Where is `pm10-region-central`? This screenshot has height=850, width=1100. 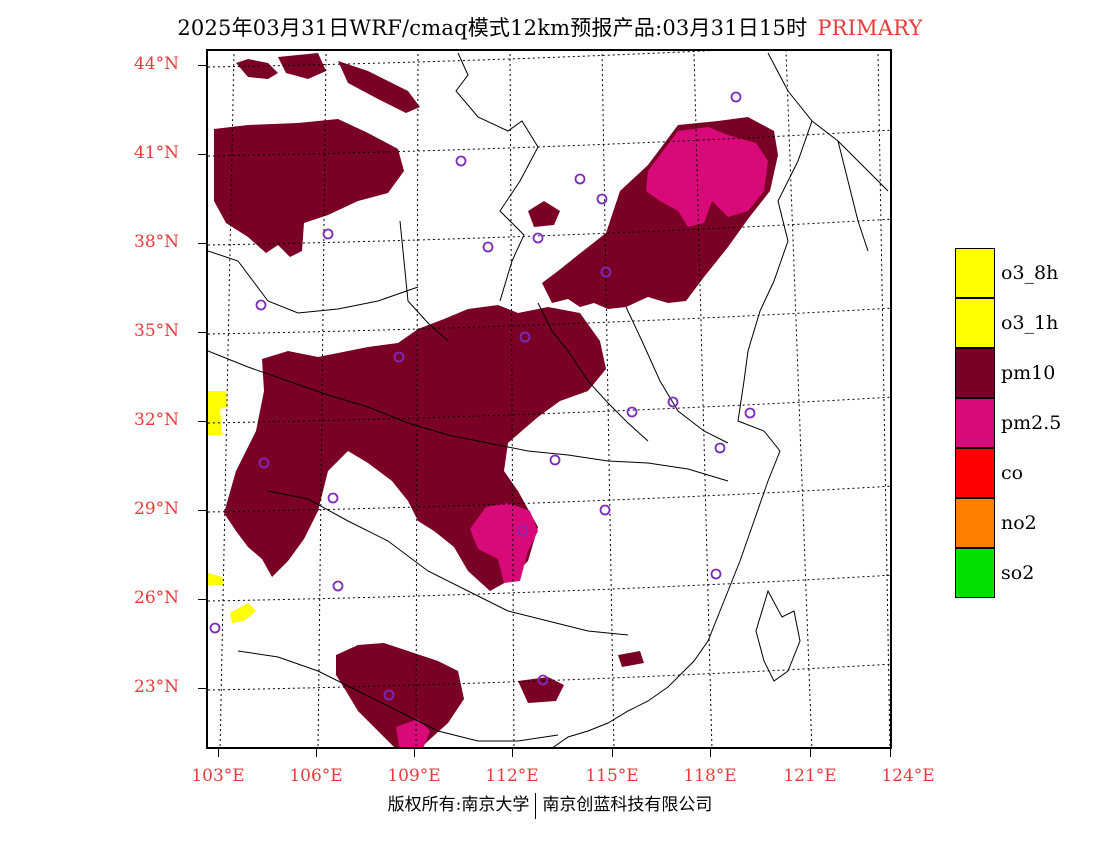 pm10-region-central is located at coordinates (415, 448).